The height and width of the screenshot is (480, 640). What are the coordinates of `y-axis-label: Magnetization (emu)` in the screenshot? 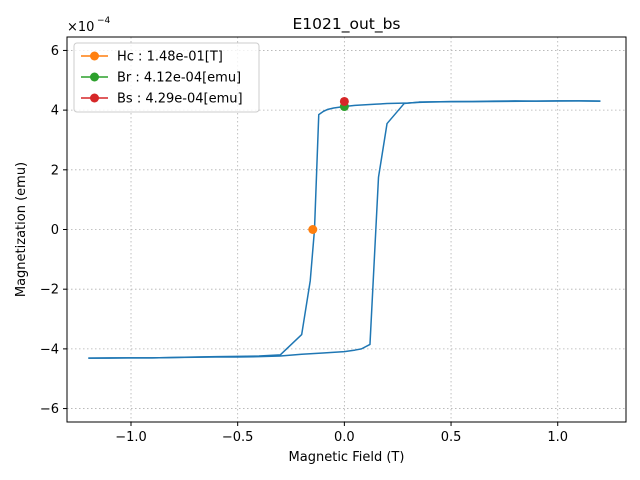 It's located at (21, 229).